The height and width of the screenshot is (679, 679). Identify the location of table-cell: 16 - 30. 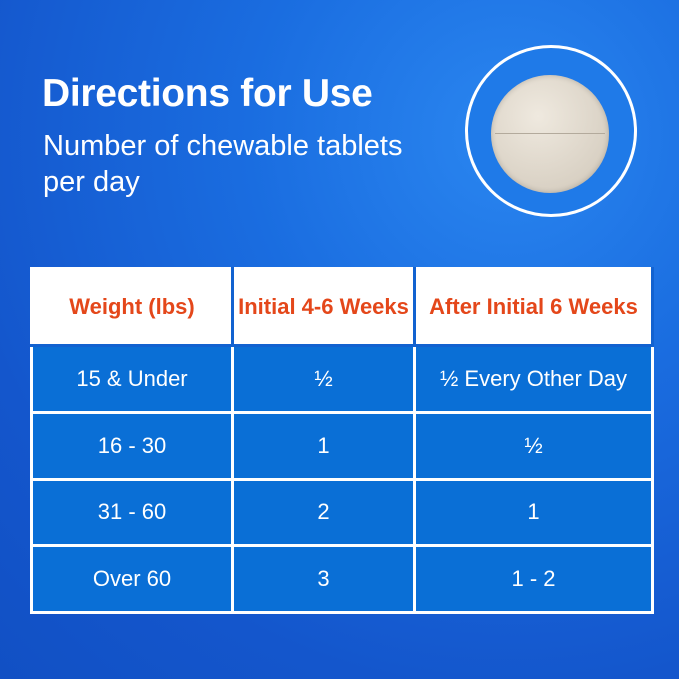
(132, 445).